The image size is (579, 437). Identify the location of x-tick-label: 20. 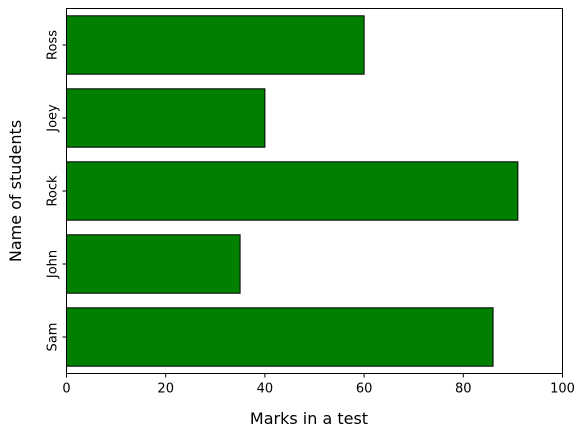
(165, 389).